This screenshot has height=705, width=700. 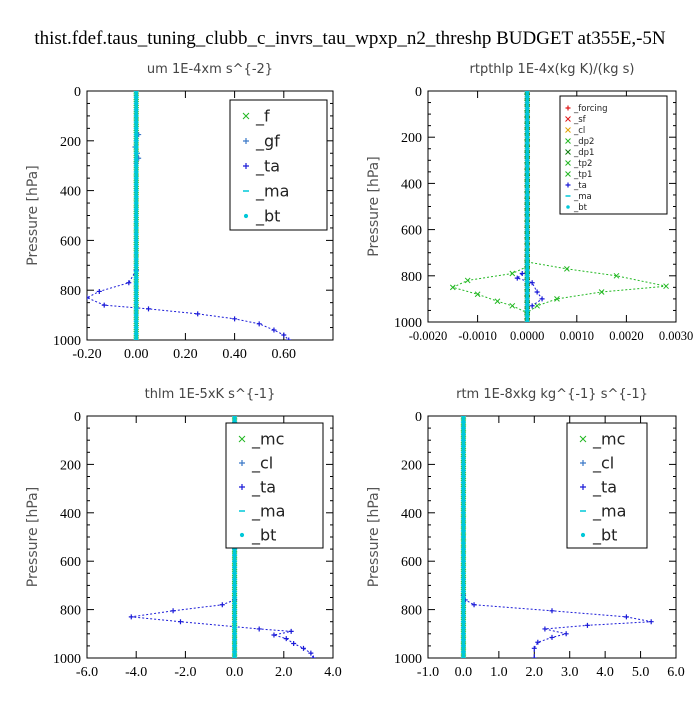 I want to click on x-tick-label: 4.0, so click(x=605, y=672).